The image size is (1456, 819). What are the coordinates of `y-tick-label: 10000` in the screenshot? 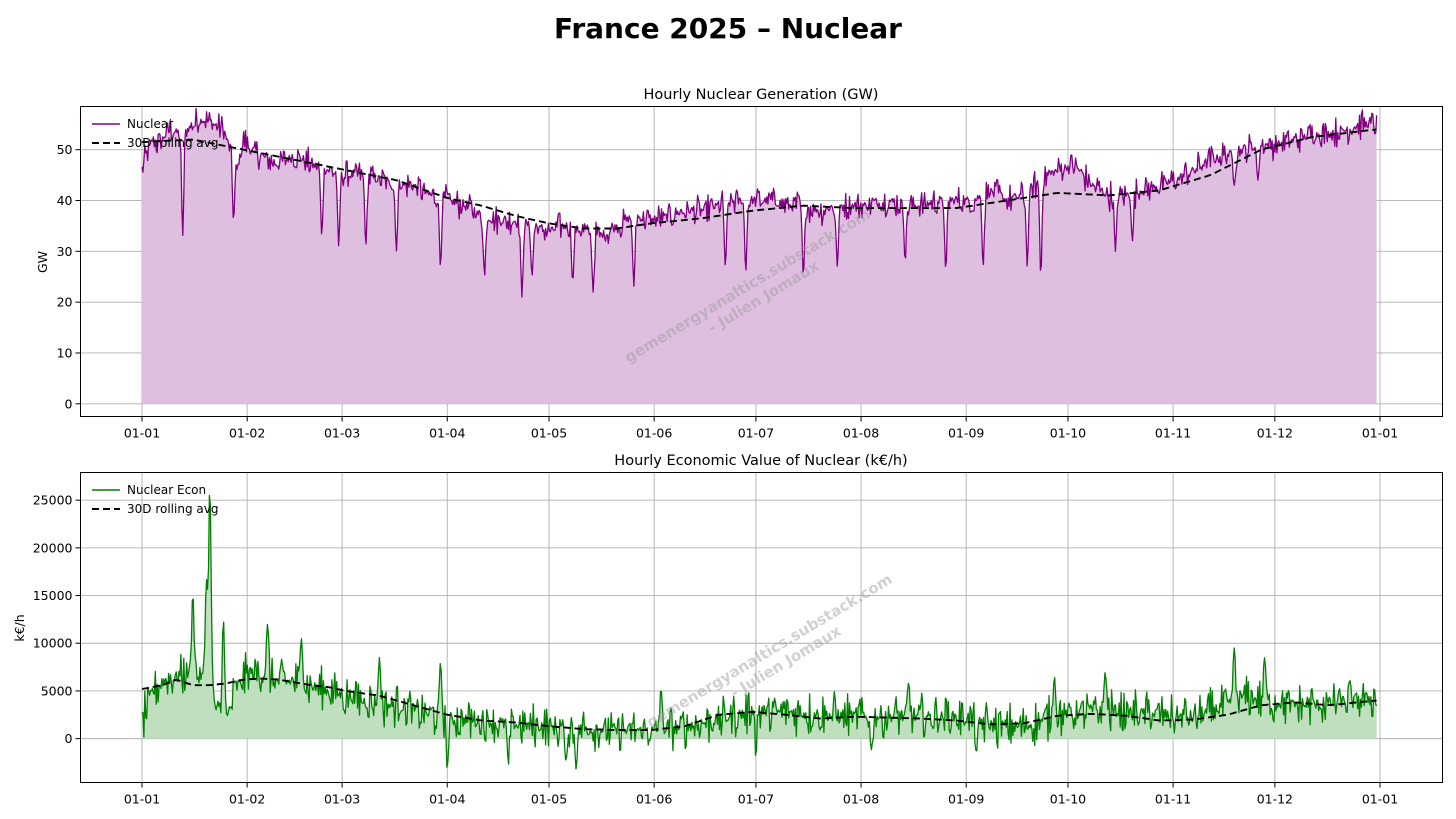 It's located at (53, 643).